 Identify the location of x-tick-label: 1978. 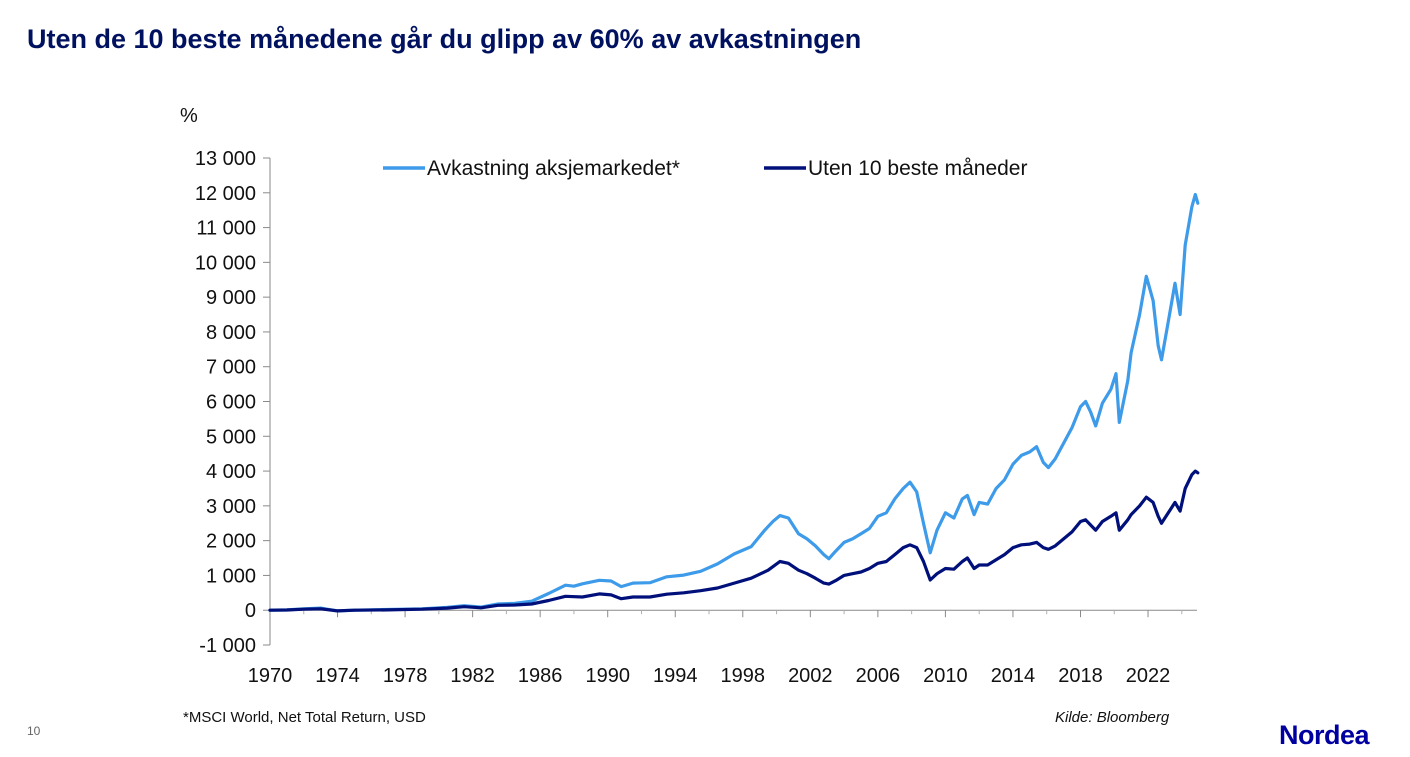
(405, 676).